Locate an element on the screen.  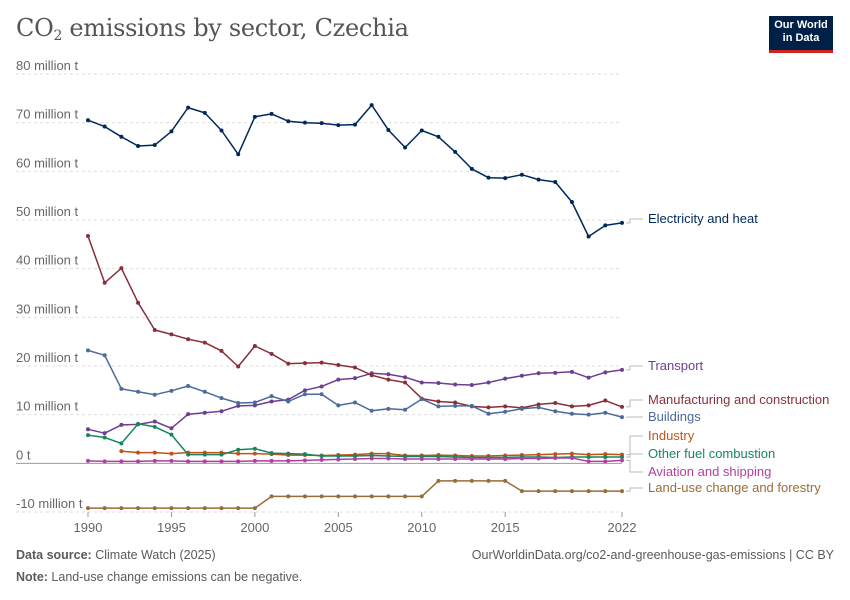
x-tick-label: 2015 is located at coordinates (505, 527).